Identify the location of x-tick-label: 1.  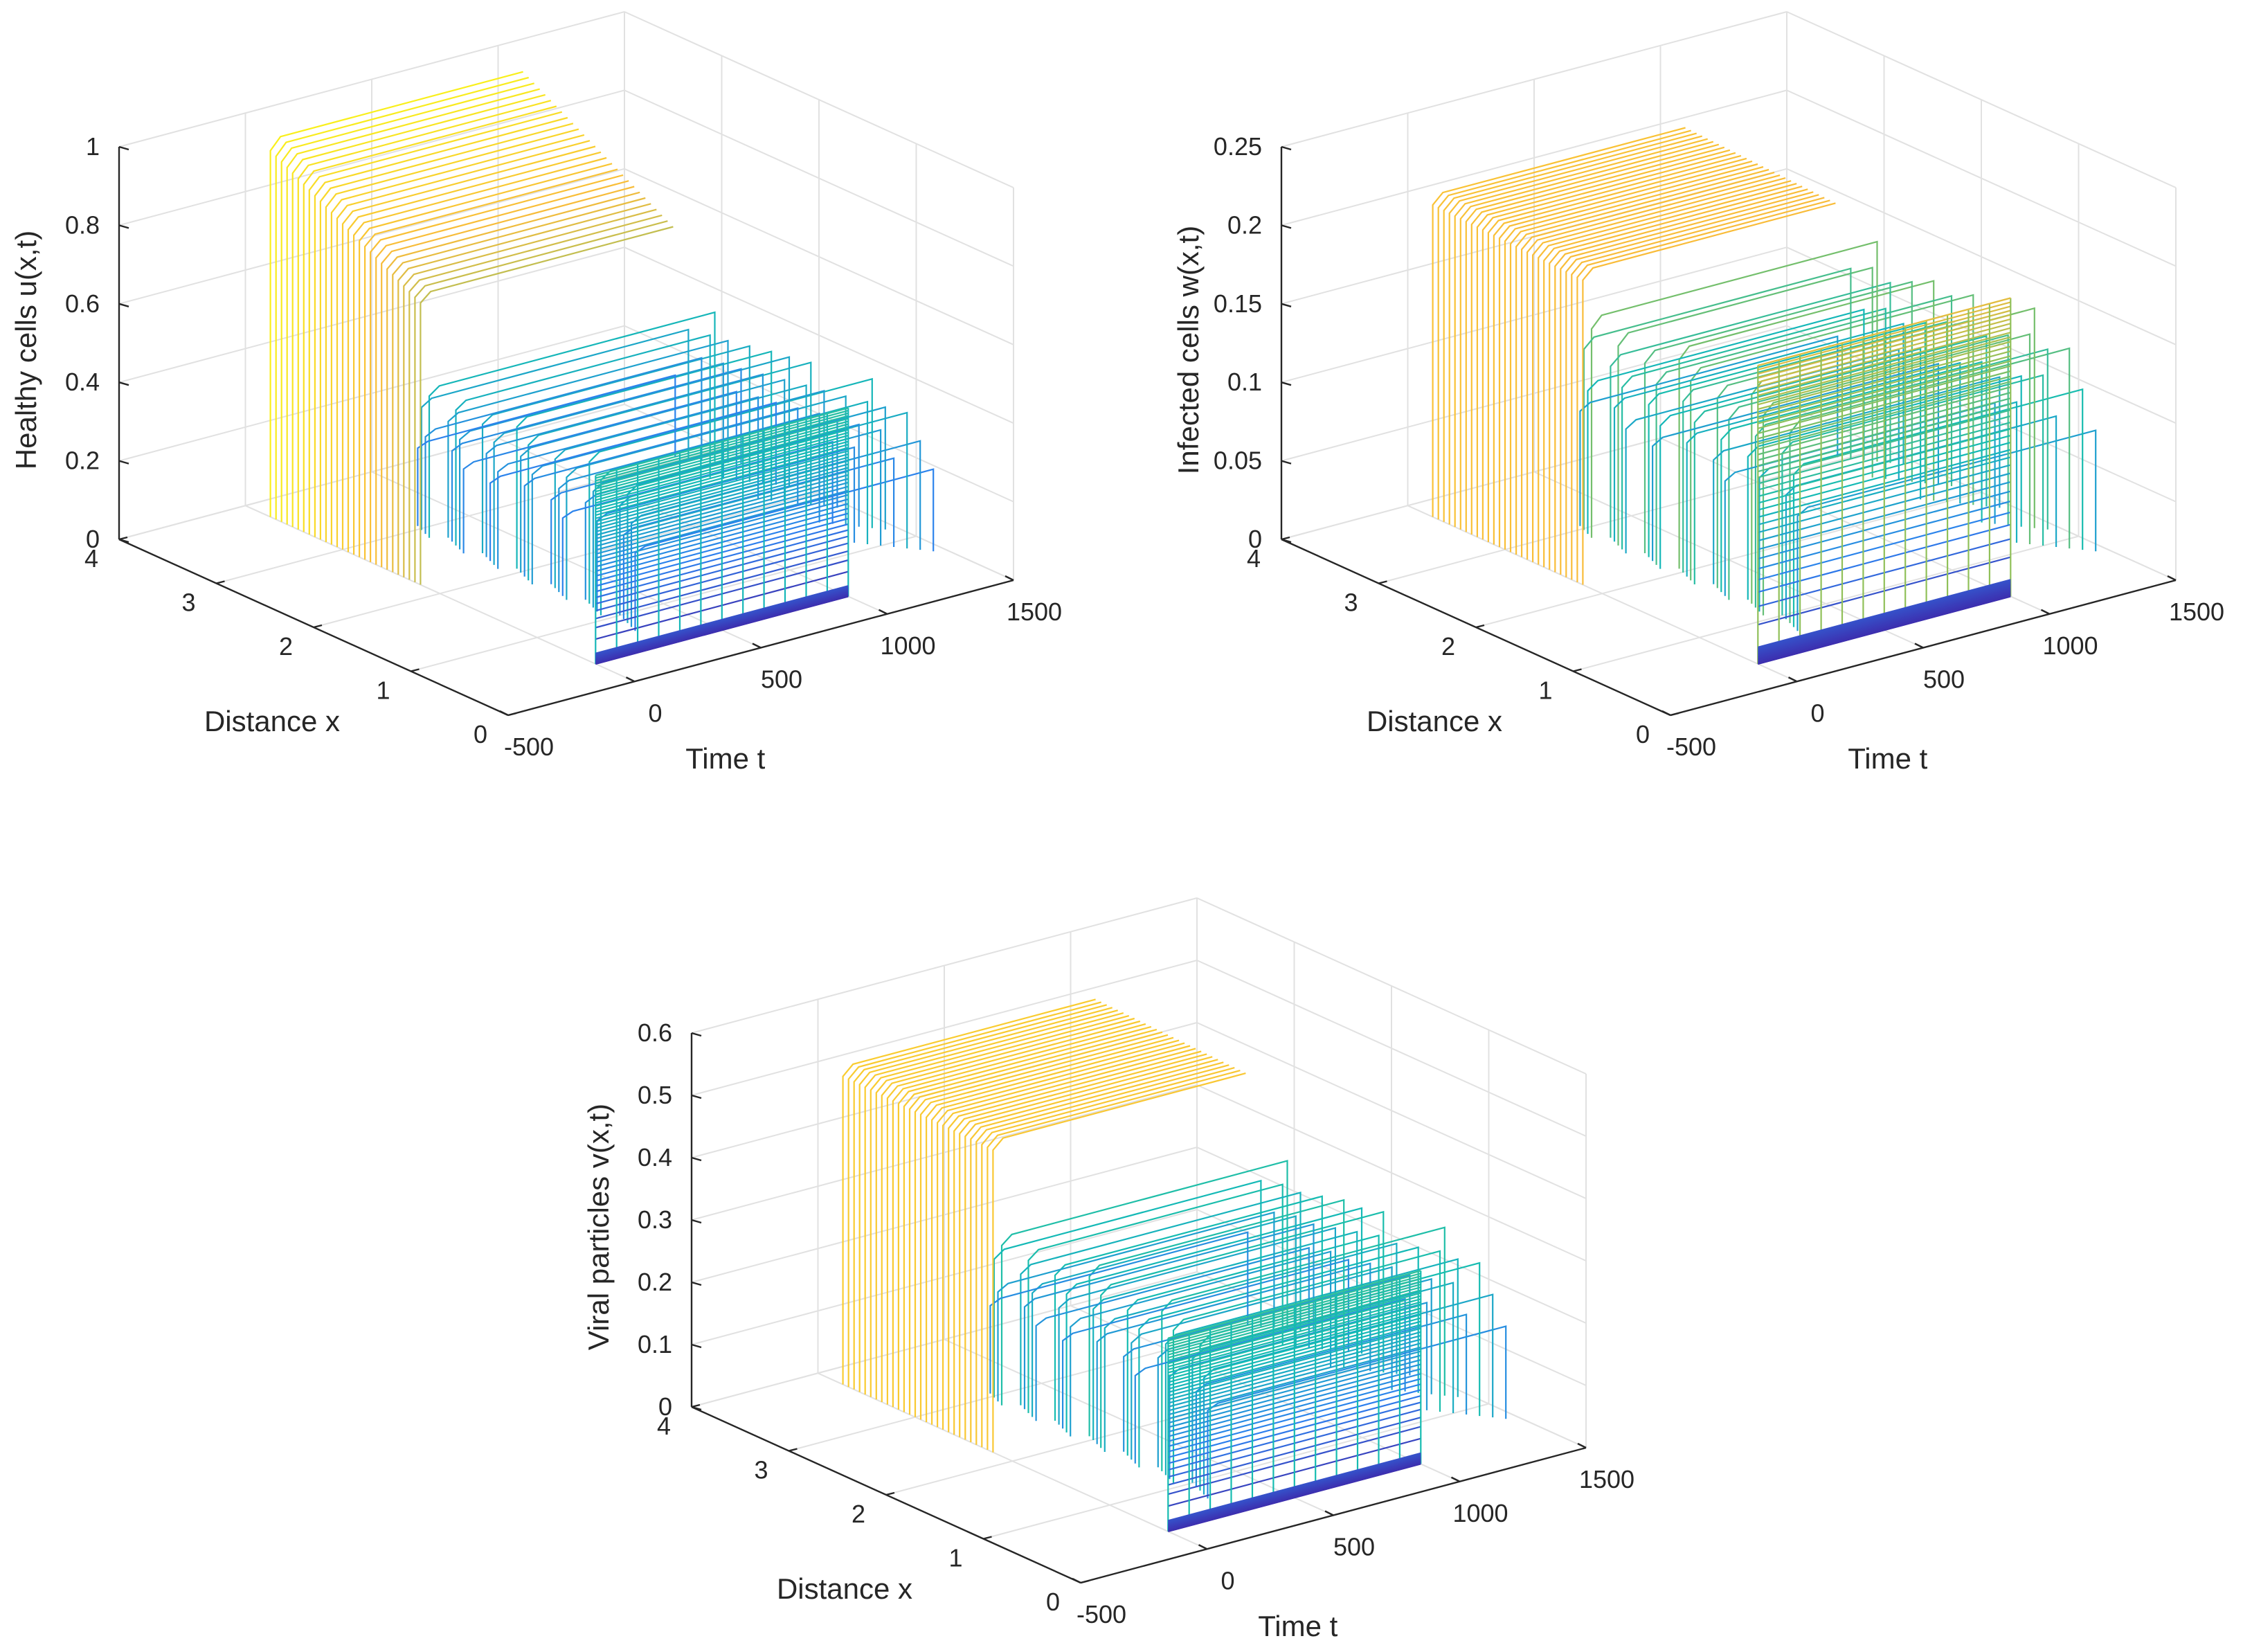
(383, 691).